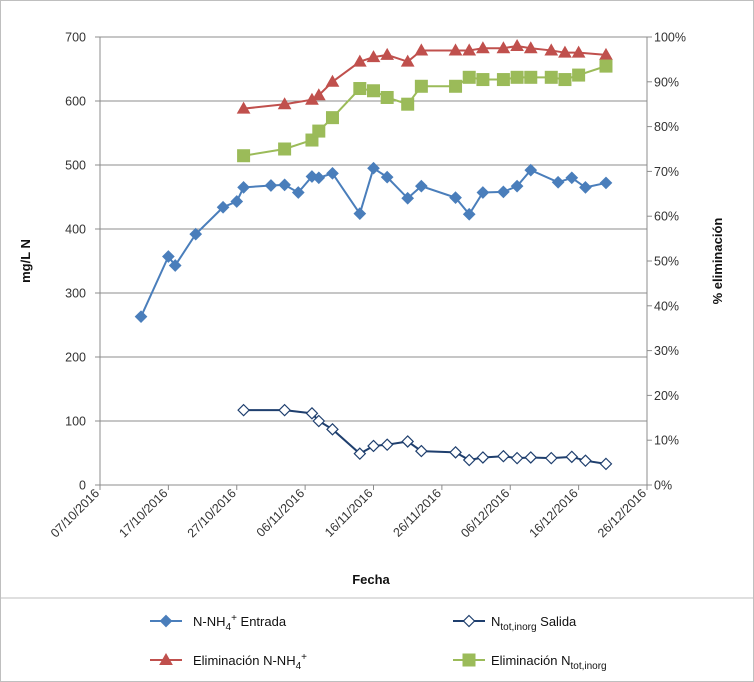 The height and width of the screenshot is (682, 754). What do you see at coordinates (666, 262) in the screenshot?
I see `y2-tick-label: 50%` at bounding box center [666, 262].